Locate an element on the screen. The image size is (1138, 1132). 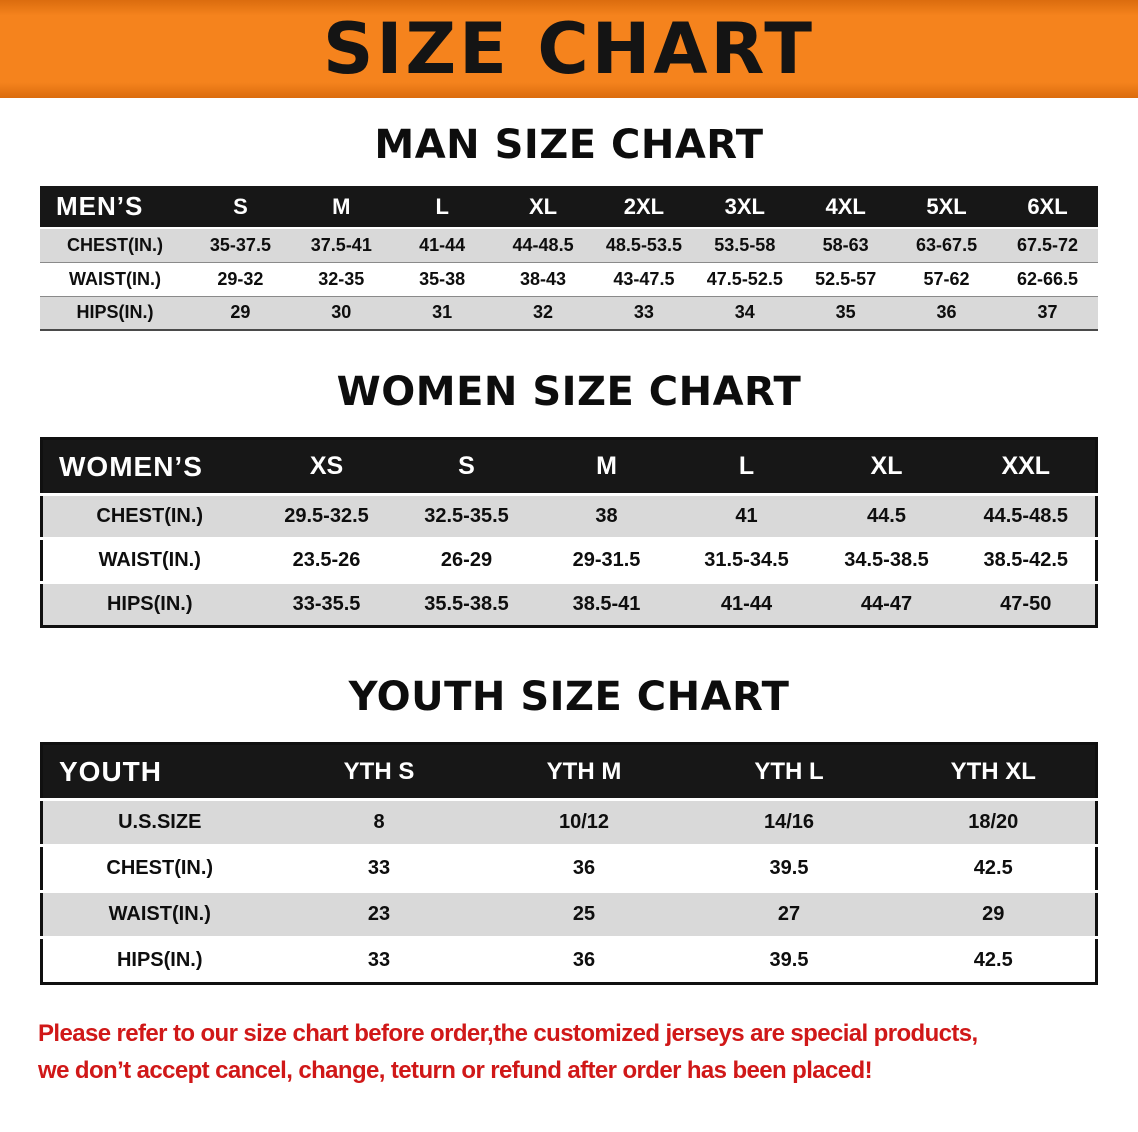
size-column-header: 4XL is located at coordinates (846, 207).